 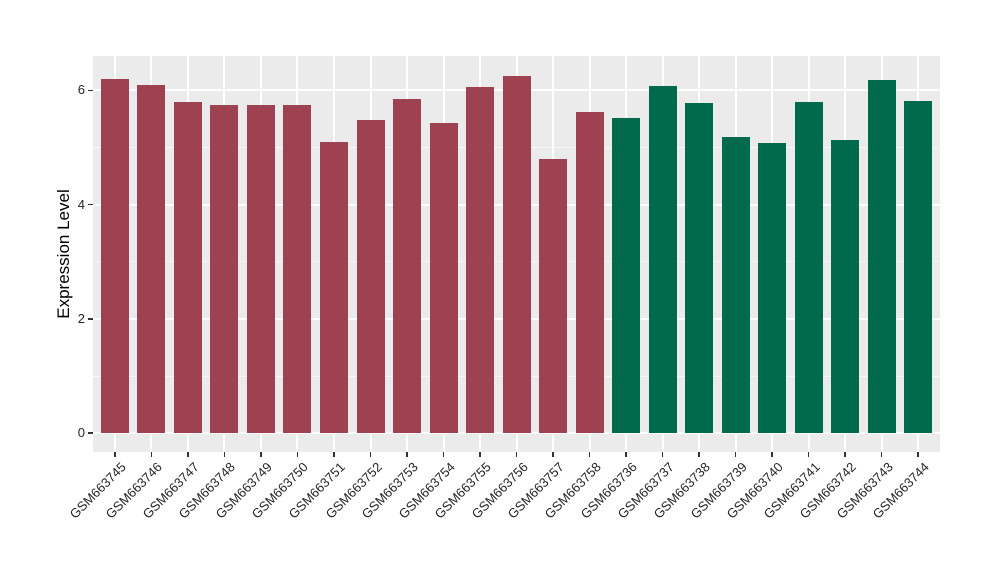 I want to click on y-tick-label: 4, so click(x=81, y=204).